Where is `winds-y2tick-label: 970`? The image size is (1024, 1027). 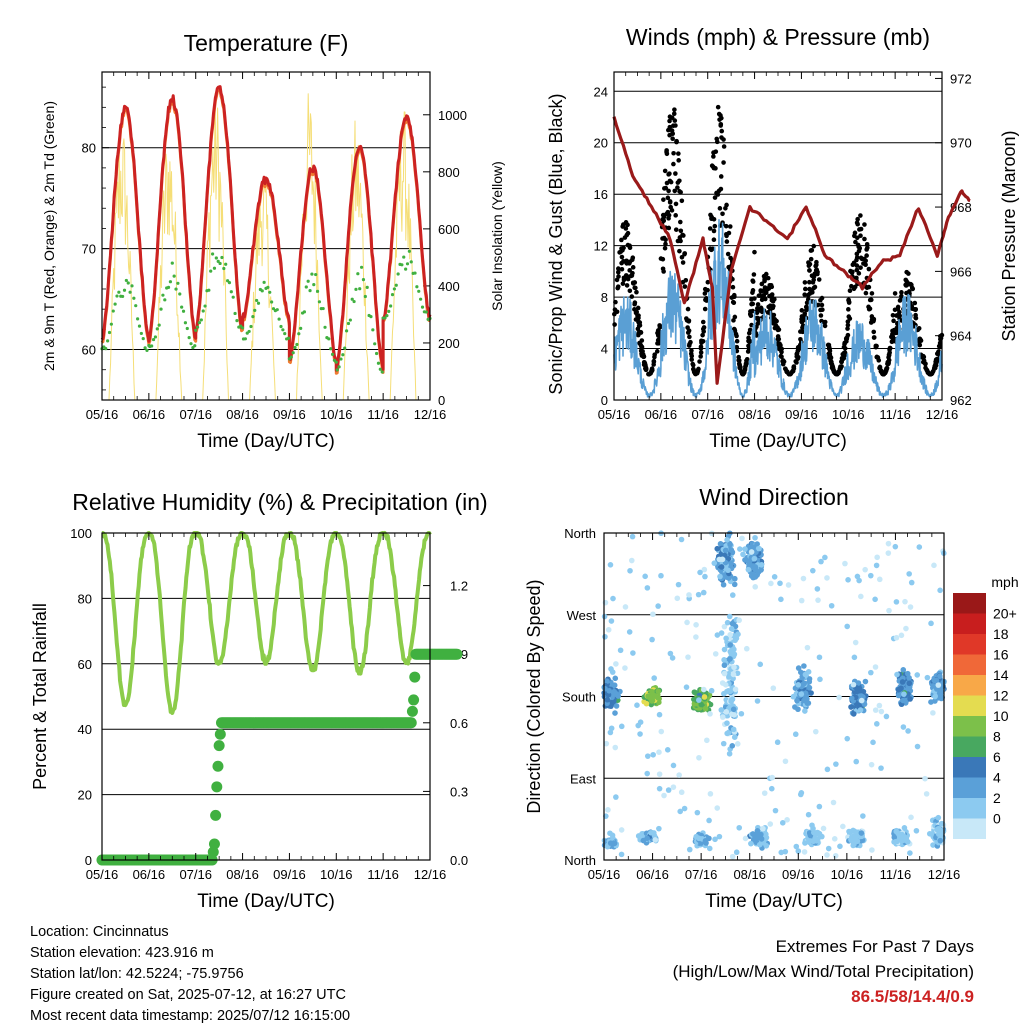 winds-y2tick-label: 970 is located at coordinates (961, 143).